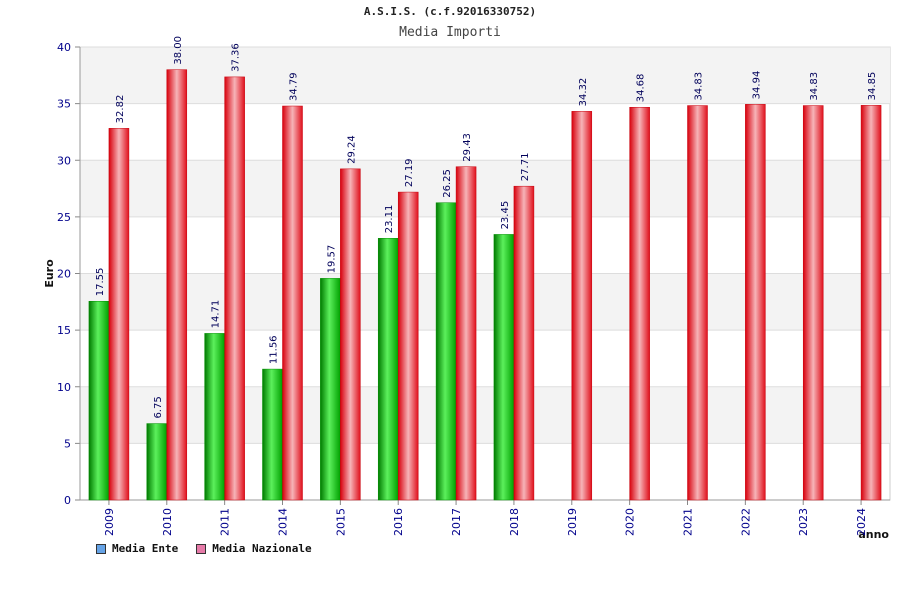 The width and height of the screenshot is (900, 600). Describe the element at coordinates (294, 86) in the screenshot. I see `data-label: 34.79` at that location.